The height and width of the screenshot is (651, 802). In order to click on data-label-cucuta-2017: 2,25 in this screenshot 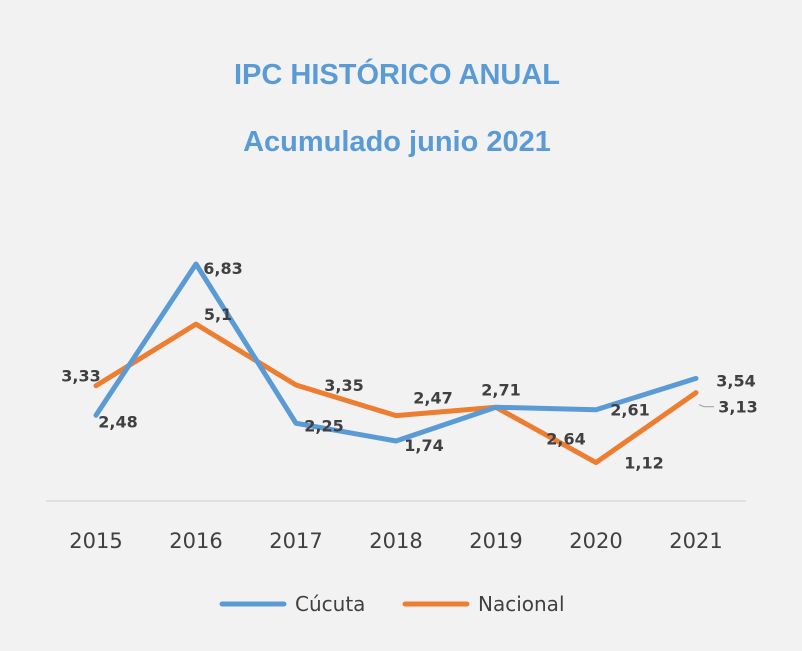, I will do `click(323, 425)`.